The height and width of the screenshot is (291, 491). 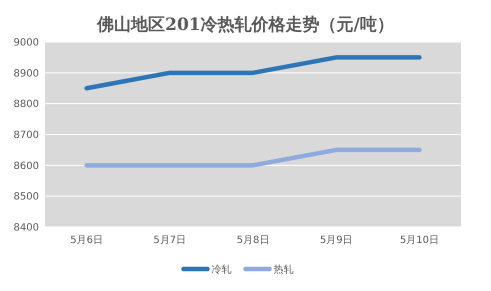 What do you see at coordinates (26, 74) in the screenshot?
I see `y-tick-label: 8900` at bounding box center [26, 74].